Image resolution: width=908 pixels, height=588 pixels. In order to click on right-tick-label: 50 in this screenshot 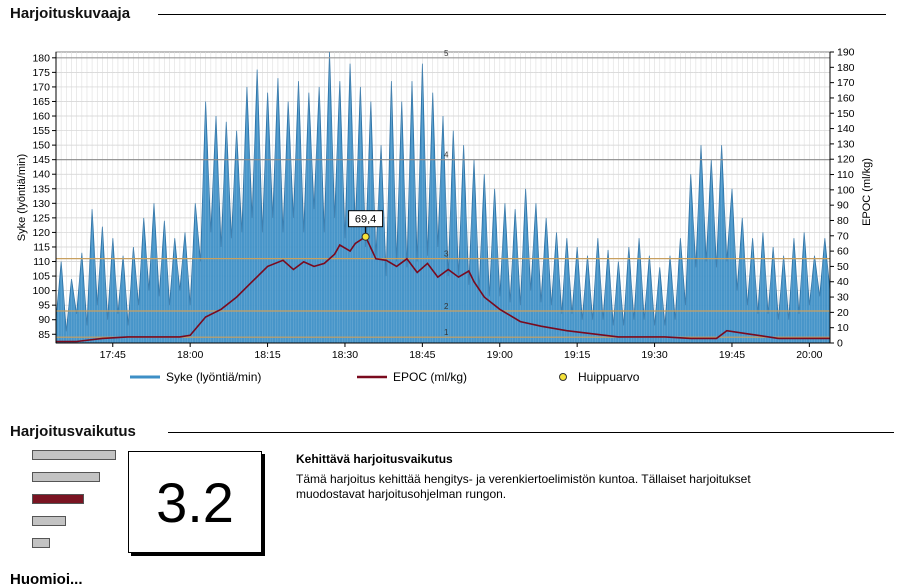, I will do `click(843, 267)`.